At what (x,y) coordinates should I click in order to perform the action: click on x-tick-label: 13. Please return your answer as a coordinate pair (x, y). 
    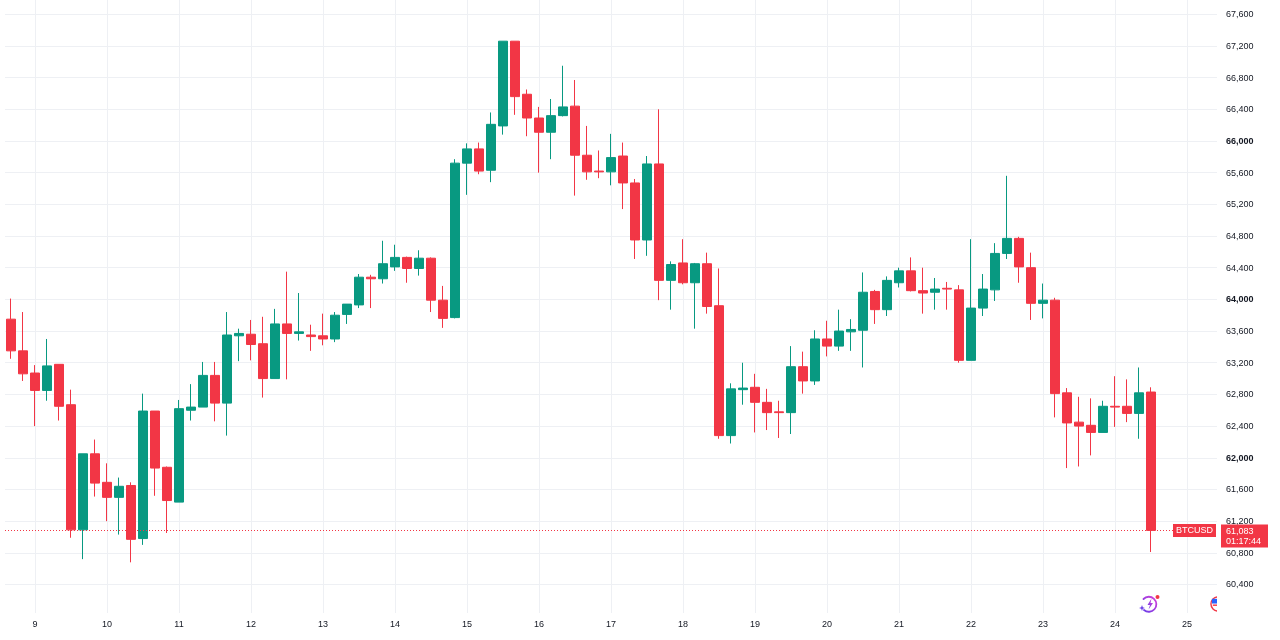
    Looking at the image, I should click on (323, 623).